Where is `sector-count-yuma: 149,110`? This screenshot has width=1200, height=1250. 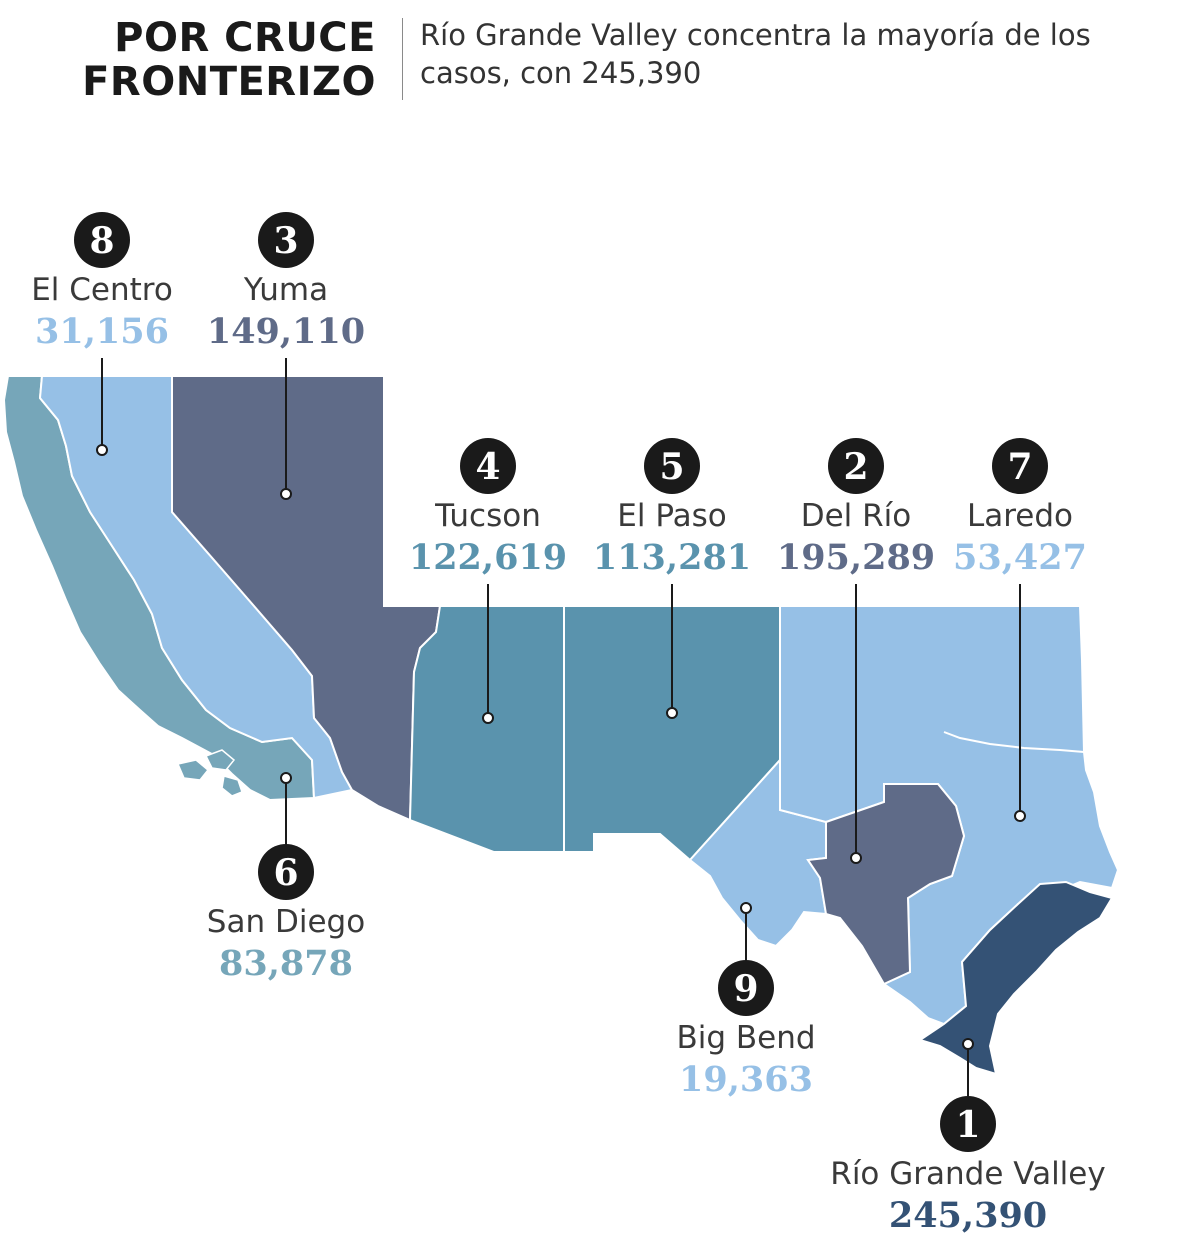 sector-count-yuma: 149,110 is located at coordinates (286, 331).